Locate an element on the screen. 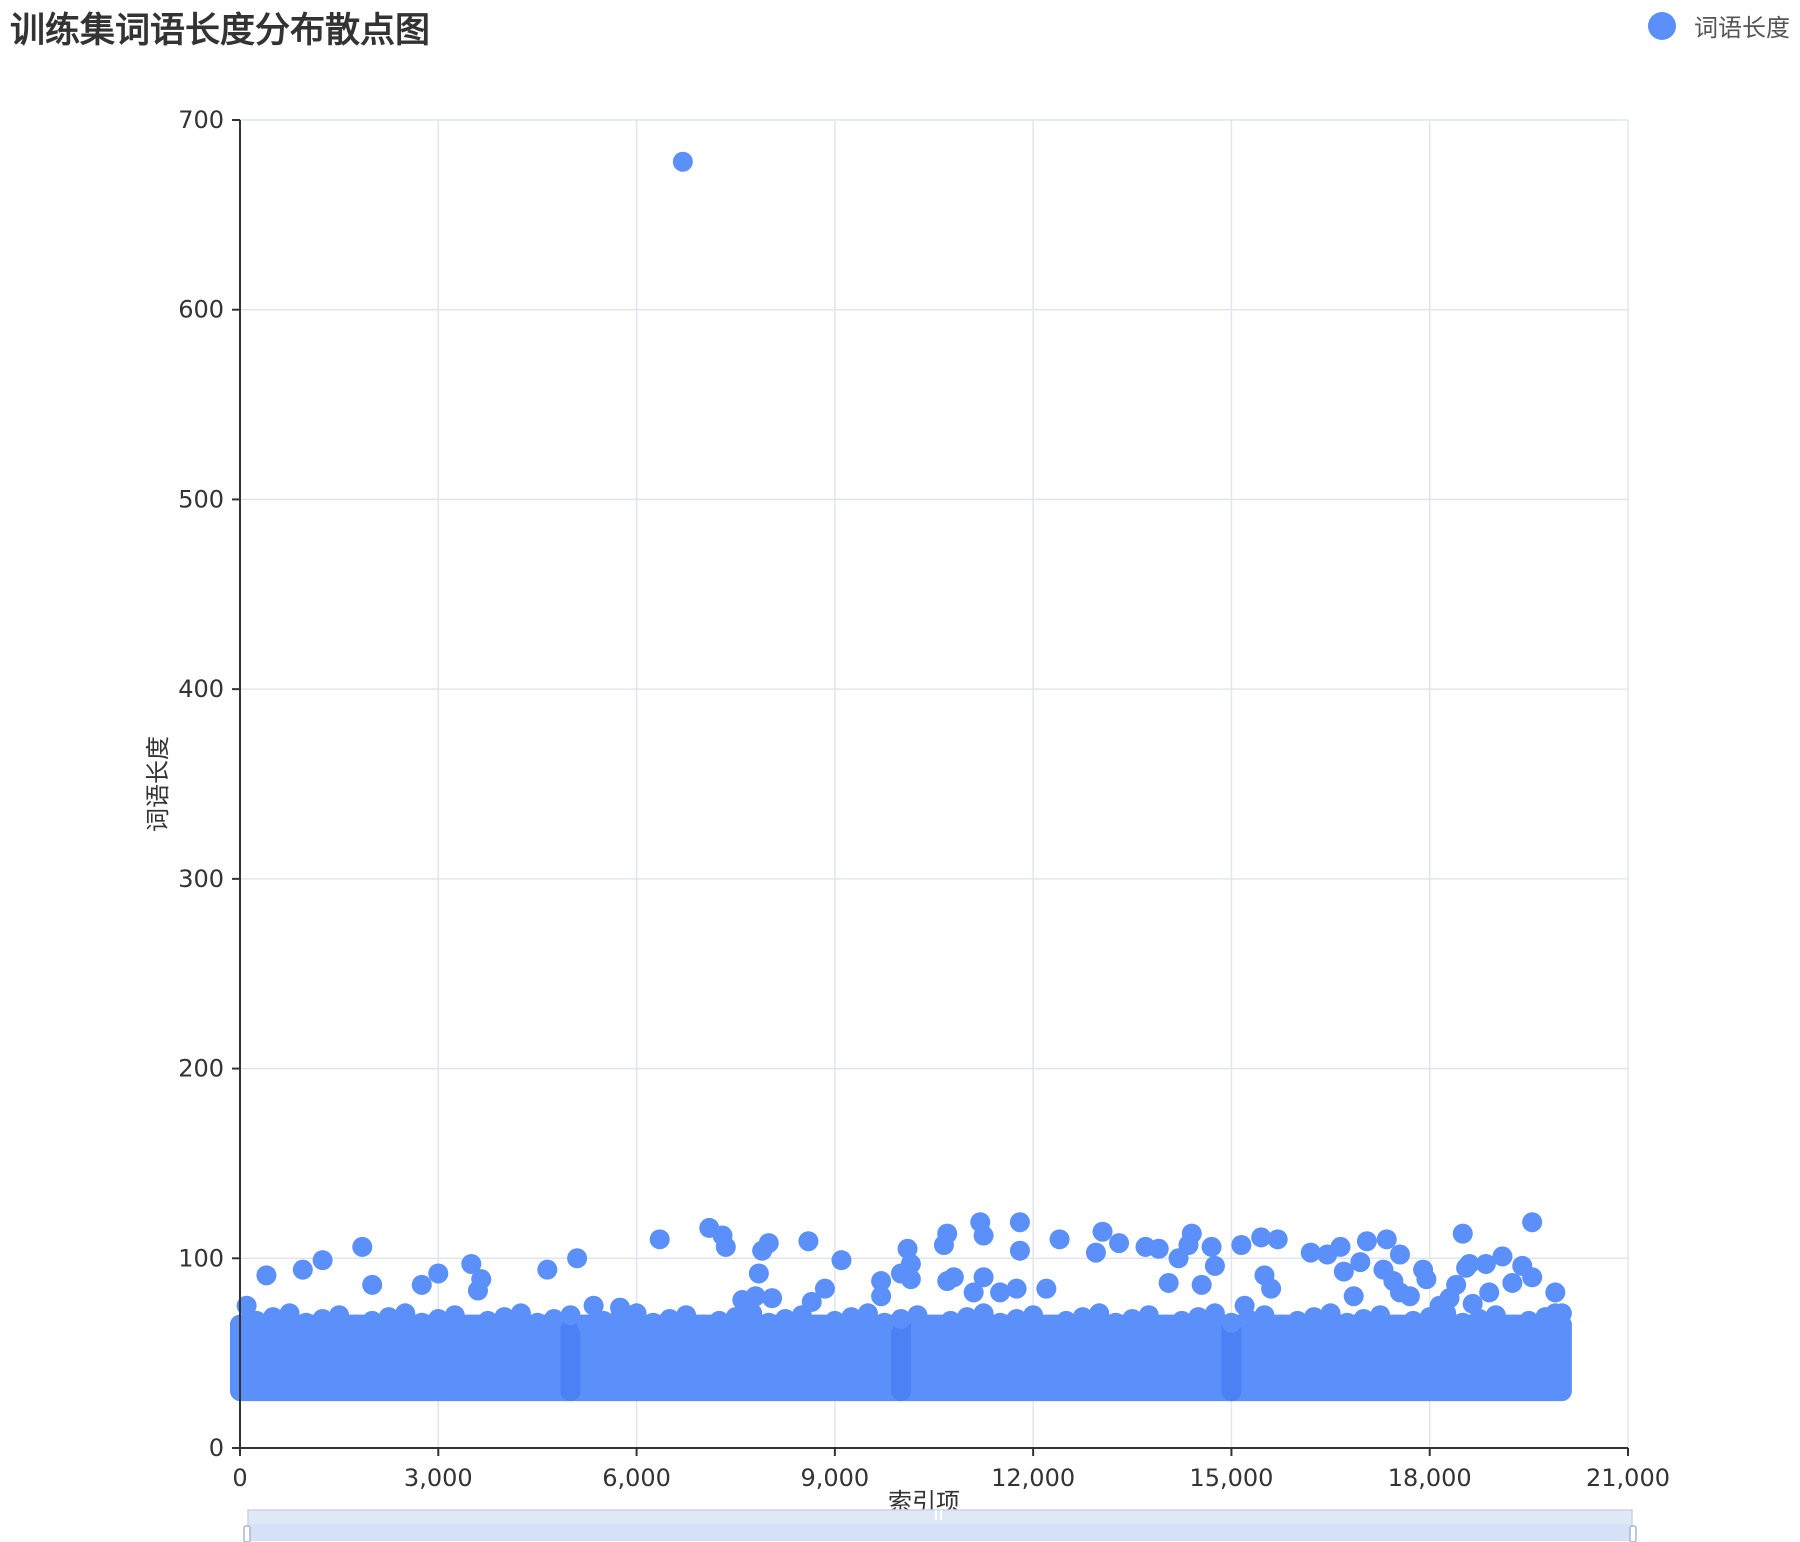  y-tick-label: 600 is located at coordinates (201, 310).